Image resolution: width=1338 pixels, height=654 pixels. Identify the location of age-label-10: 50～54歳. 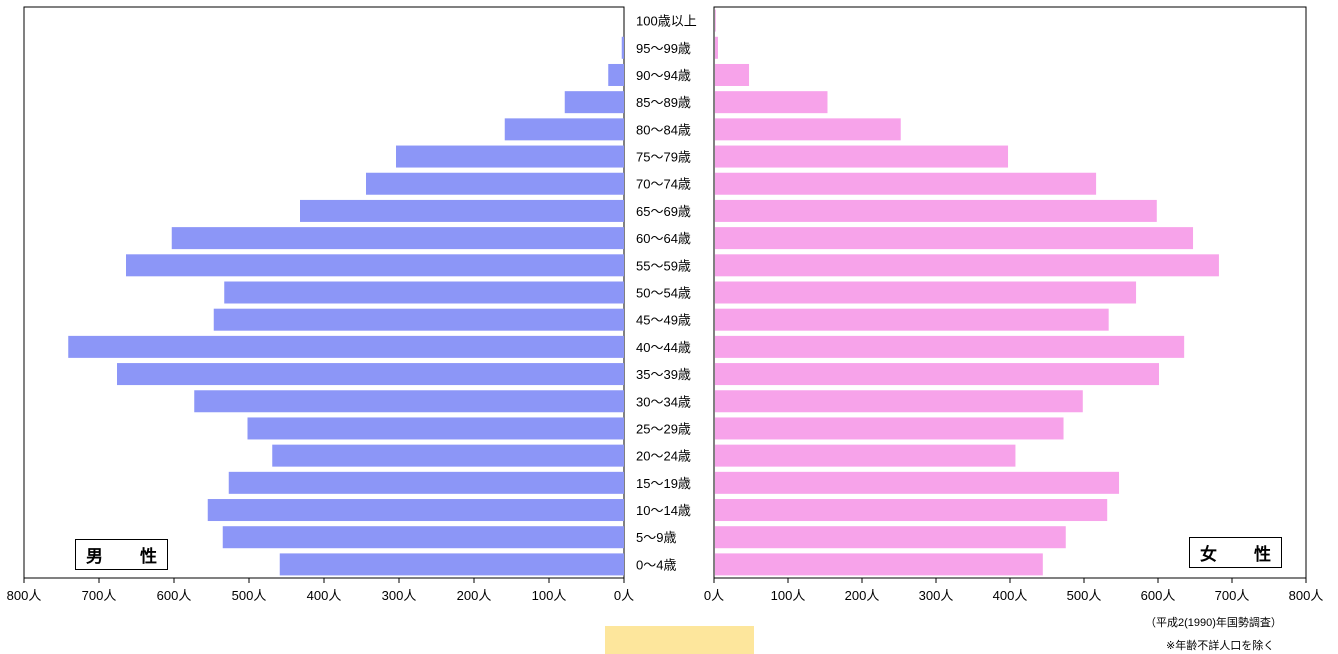
(663, 293).